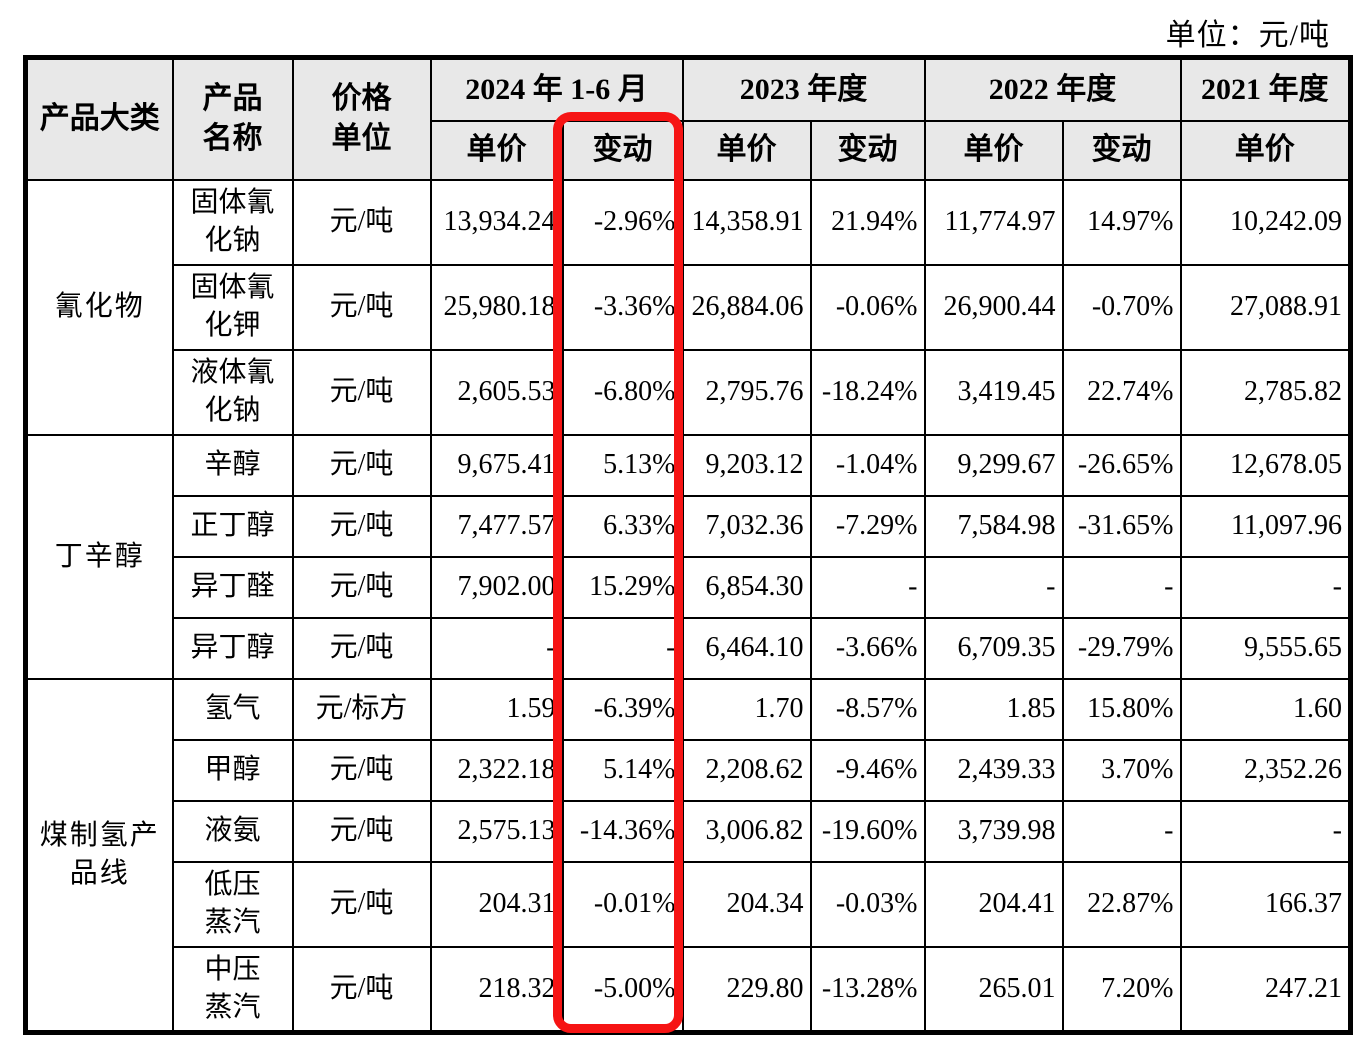  Describe the element at coordinates (867, 770) in the screenshot. I see `value-cell: -9.46%` at that location.